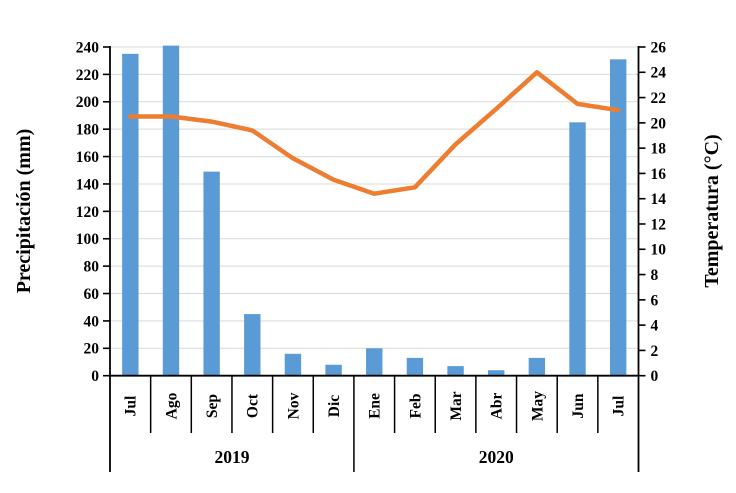  I want to click on right-tick-label: 4, so click(655, 326).